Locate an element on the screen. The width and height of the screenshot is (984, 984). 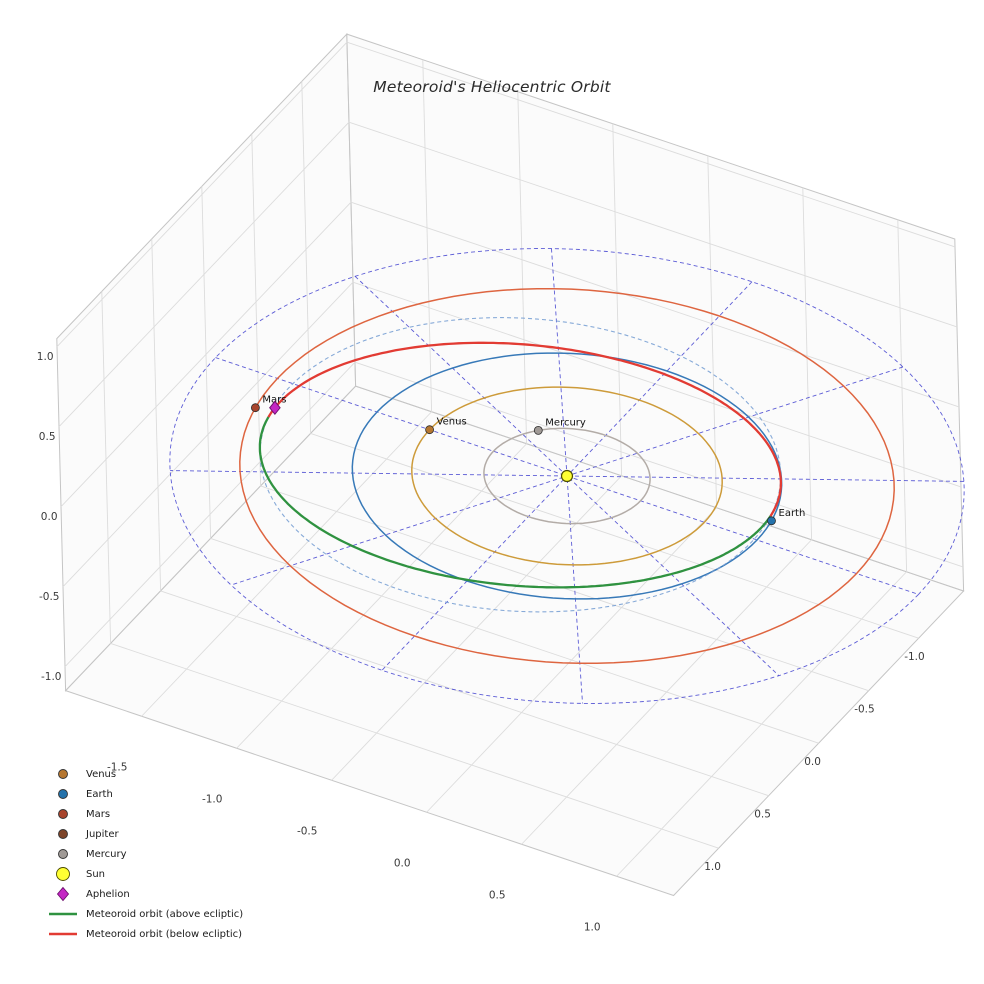
legend-label: Earth is located at coordinates (99, 794).